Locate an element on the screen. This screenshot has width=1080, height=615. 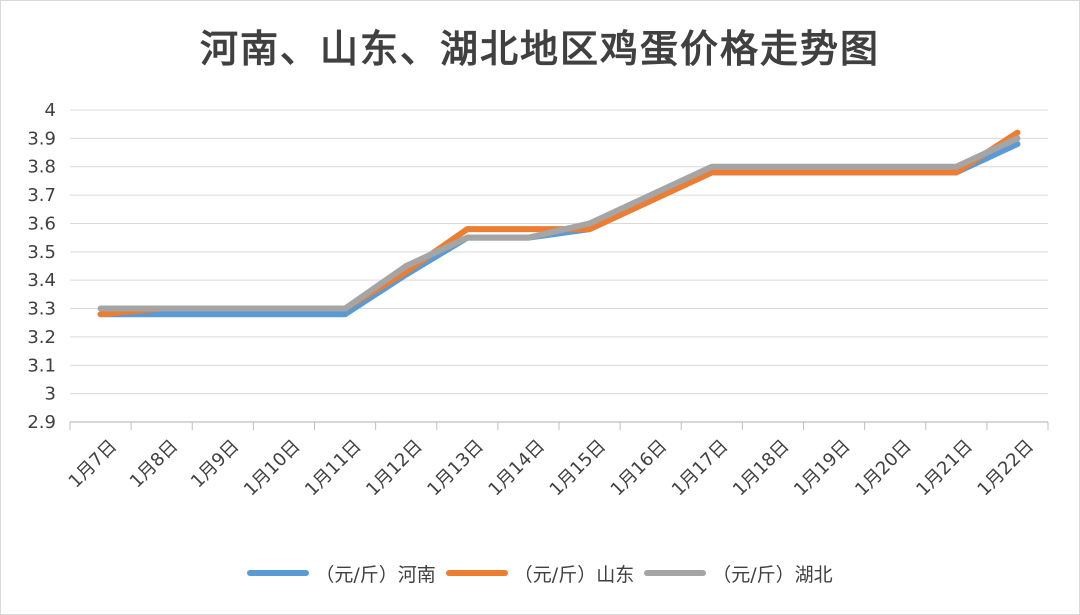
y-tick-label: 4 is located at coordinates (50, 110).